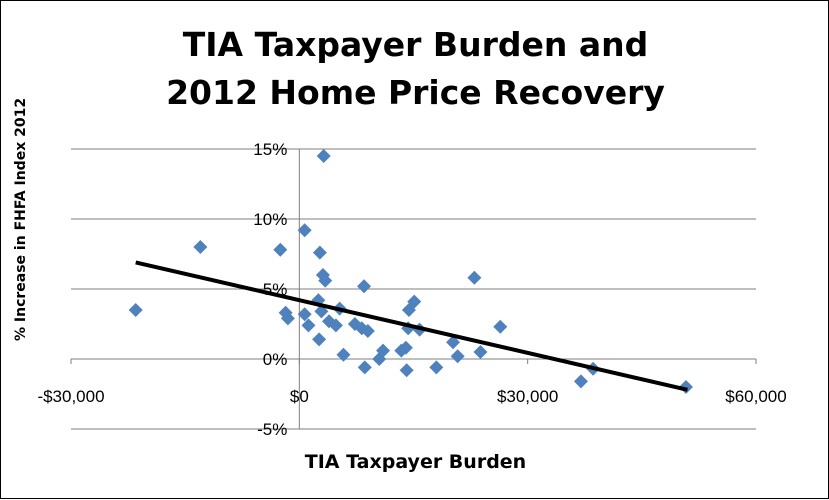  Describe the element at coordinates (415, 44) in the screenshot. I see `chart-title-line-1: TIA Taxpayer Burden and` at that location.